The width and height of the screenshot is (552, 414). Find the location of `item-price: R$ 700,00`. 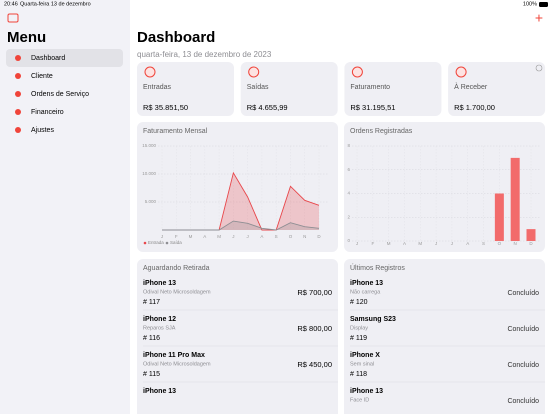

item-price: R$ 700,00 is located at coordinates (314, 292).